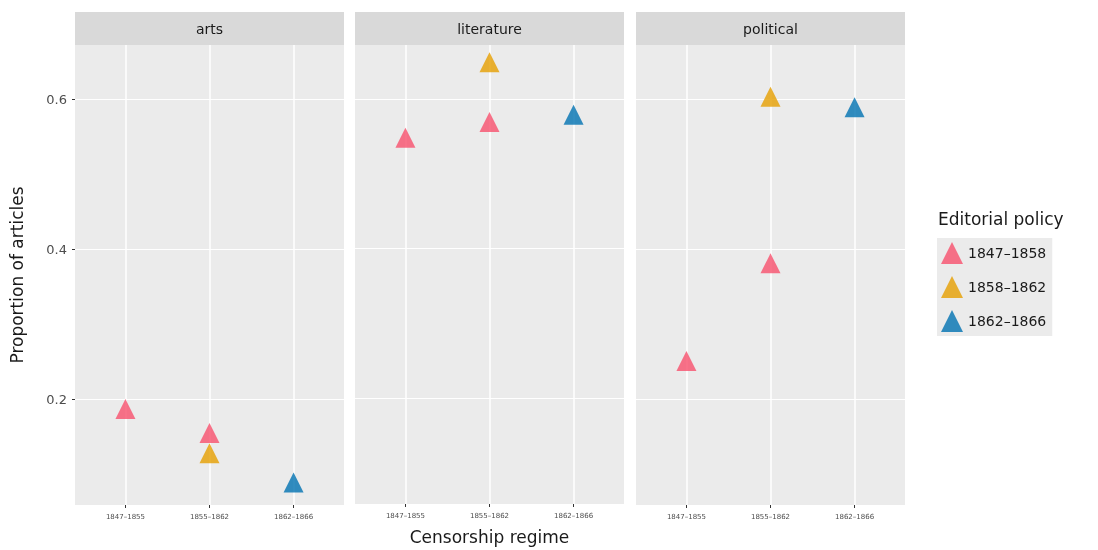 The image size is (1098, 550). I want to click on y-tick-label: 0.2, so click(56, 399).